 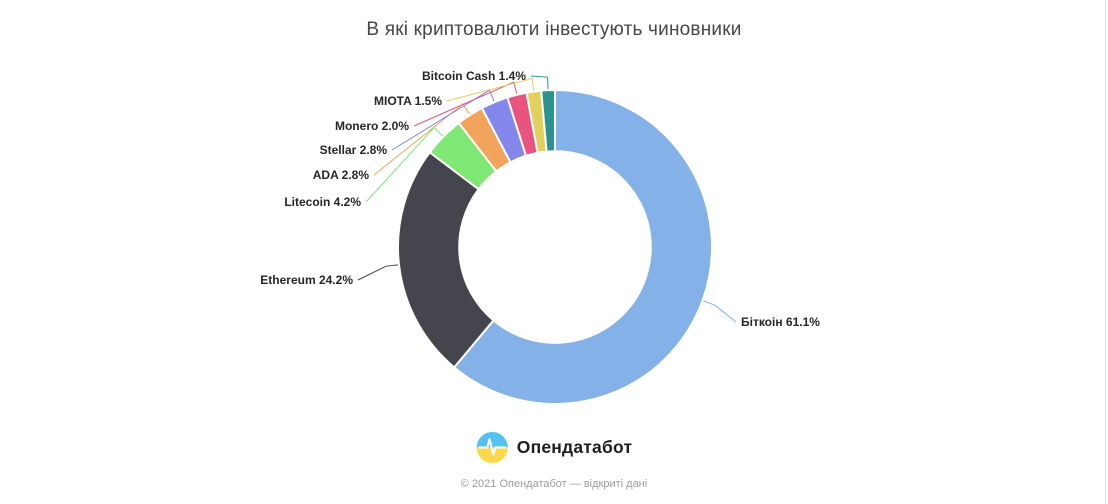 I want to click on opendatabot-logo-icon, so click(x=492, y=447).